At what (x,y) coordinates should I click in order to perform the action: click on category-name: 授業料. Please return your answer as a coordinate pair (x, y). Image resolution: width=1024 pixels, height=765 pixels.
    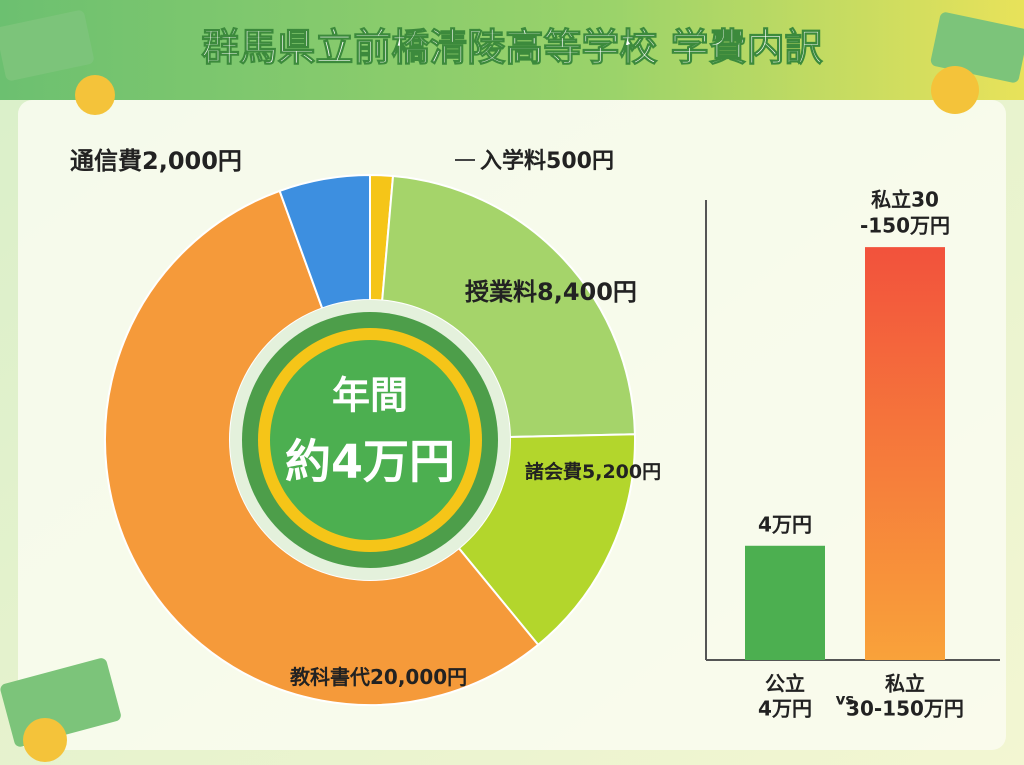
    Looking at the image, I should click on (501, 292).